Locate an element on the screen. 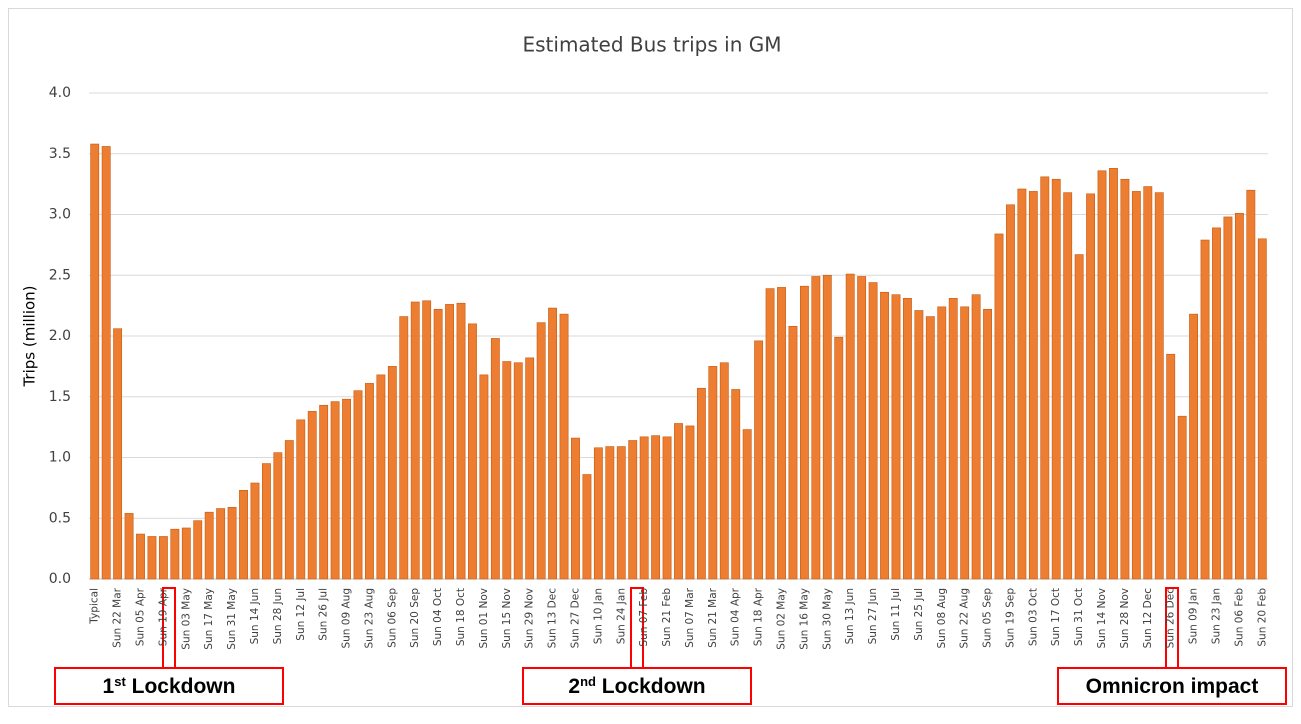 This screenshot has height=724, width=1301. x-tick-label: Sun 22 Mar is located at coordinates (118, 617).